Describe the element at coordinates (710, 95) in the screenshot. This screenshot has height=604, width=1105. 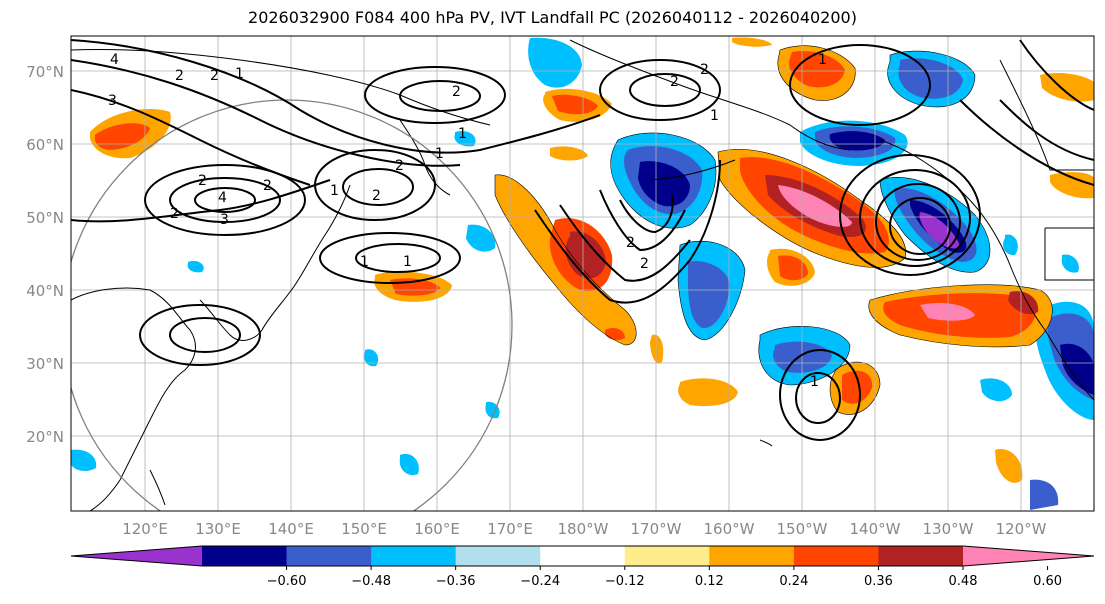
I see `alaska-coast` at that location.